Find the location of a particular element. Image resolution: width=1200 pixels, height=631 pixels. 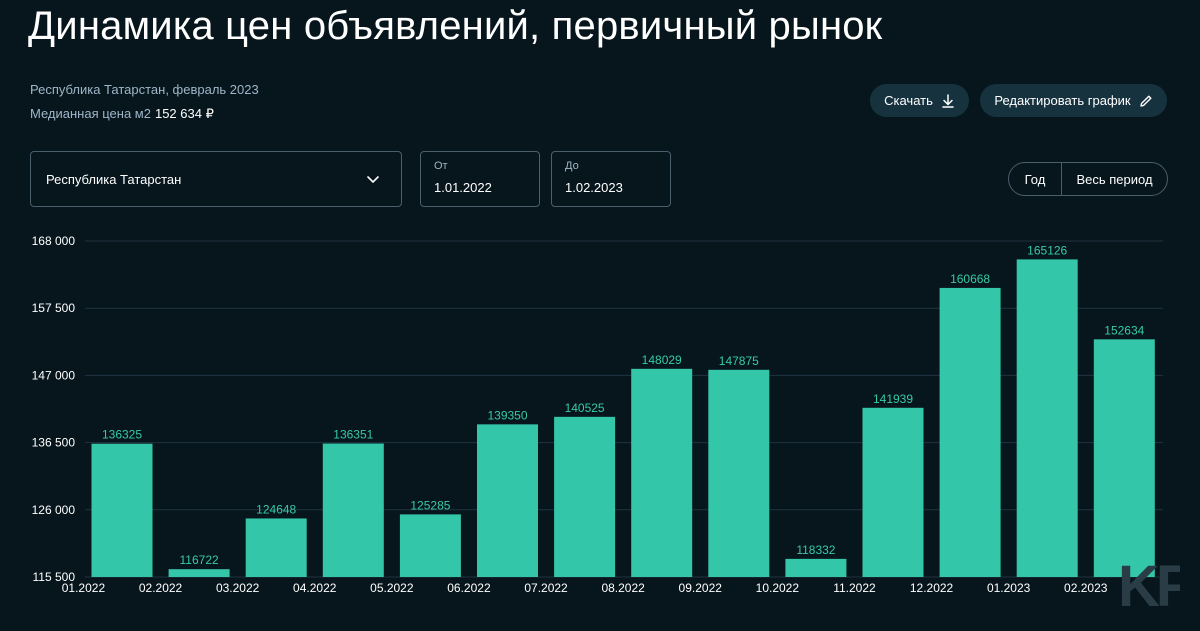

edit-chart-button: Редактировать график is located at coordinates (1073, 100).